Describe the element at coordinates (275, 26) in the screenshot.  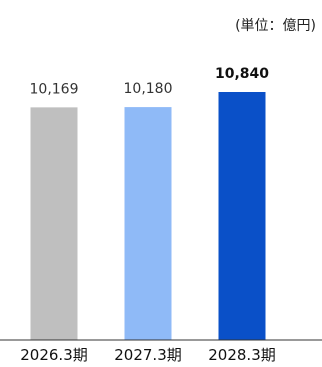
I see `unit-label: (単位：億円)` at that location.